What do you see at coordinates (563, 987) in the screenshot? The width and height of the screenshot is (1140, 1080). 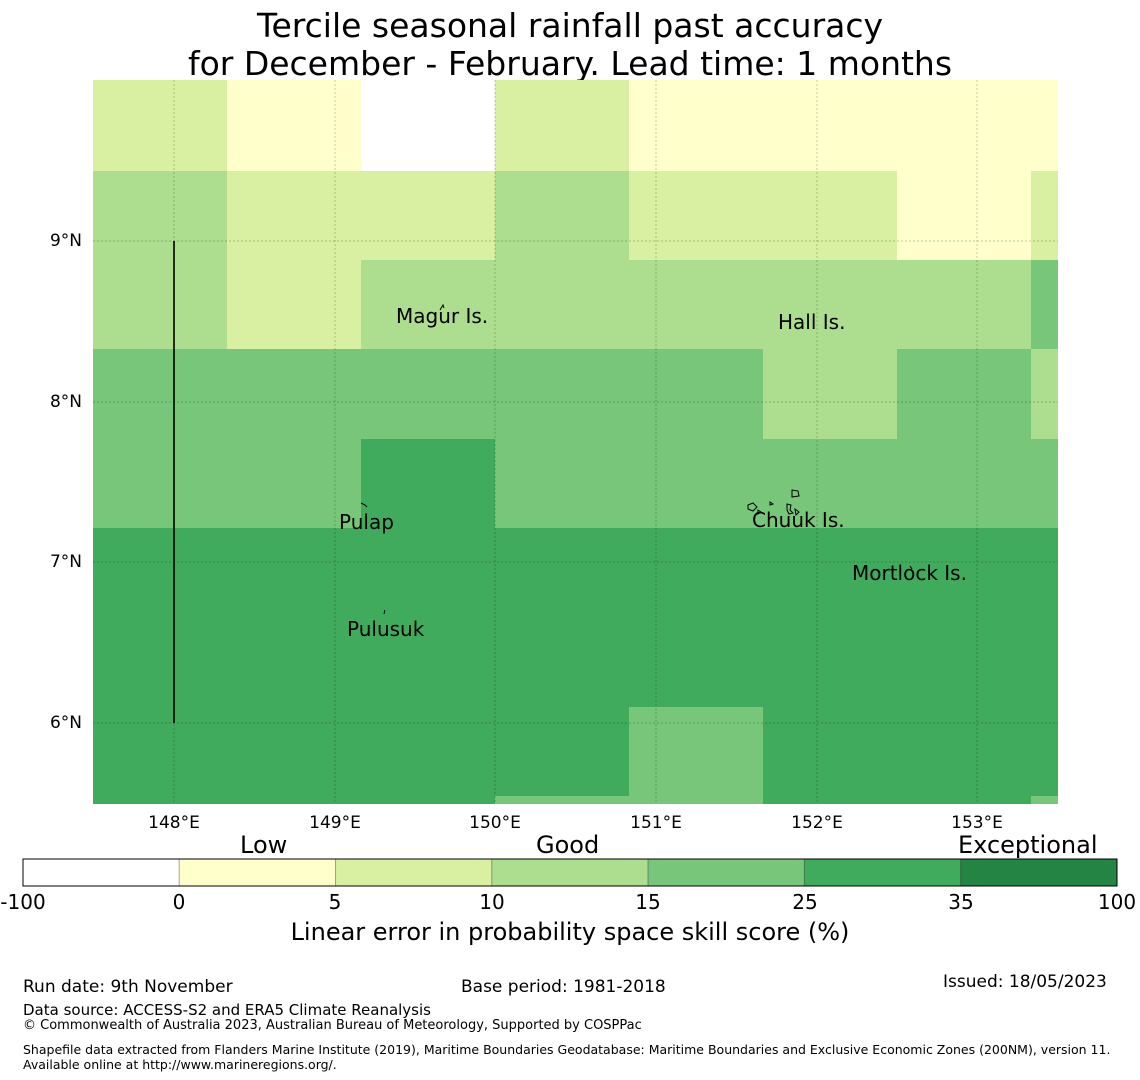 I see `base-period: Base period: 1981-2018` at bounding box center [563, 987].